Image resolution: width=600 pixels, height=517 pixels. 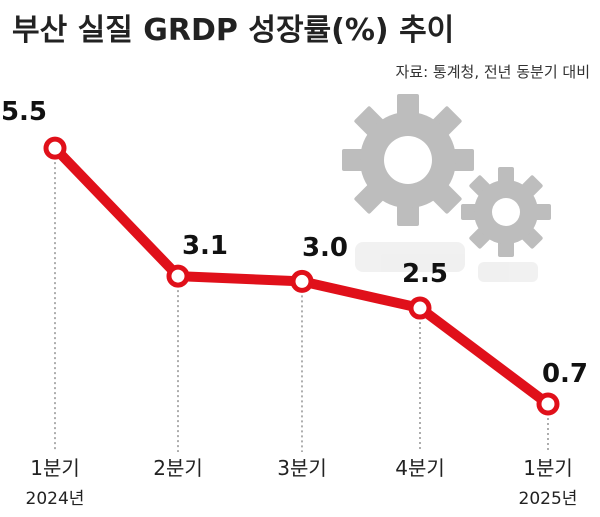 I want to click on large-gear-icon, so click(x=408, y=160).